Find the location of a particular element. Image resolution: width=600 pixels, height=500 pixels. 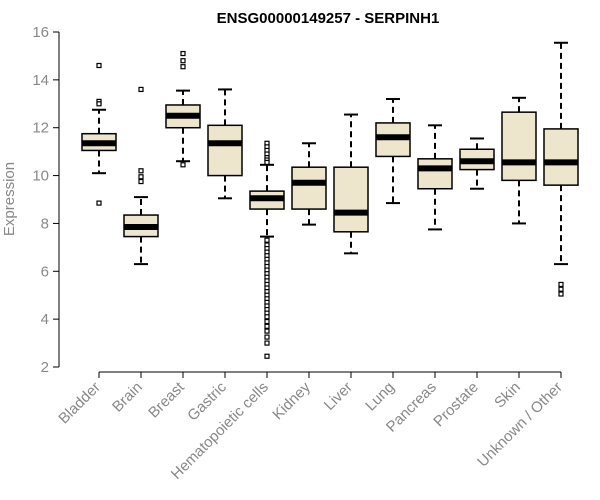

x-tick-label: Brain is located at coordinates (127, 397).